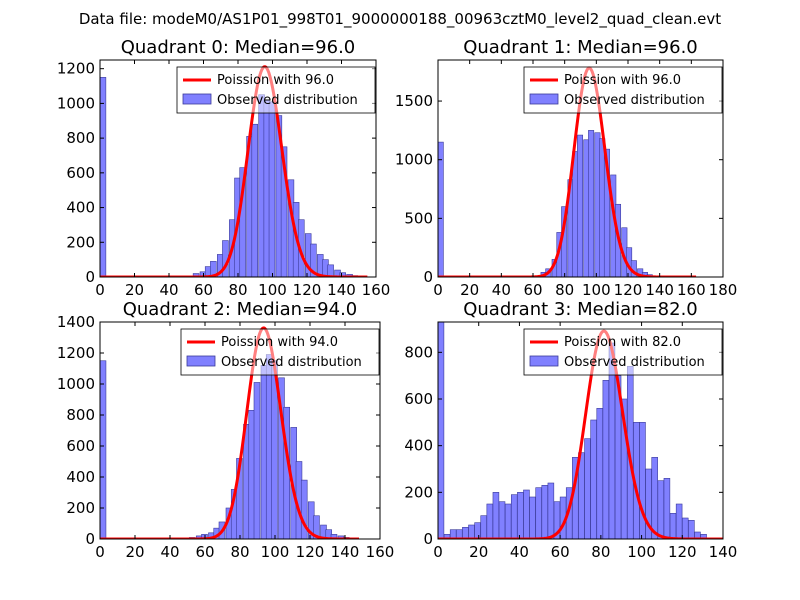 The width and height of the screenshot is (800, 600). I want to click on legend: Poission with 96.0 Observed distribution, so click(276, 90).